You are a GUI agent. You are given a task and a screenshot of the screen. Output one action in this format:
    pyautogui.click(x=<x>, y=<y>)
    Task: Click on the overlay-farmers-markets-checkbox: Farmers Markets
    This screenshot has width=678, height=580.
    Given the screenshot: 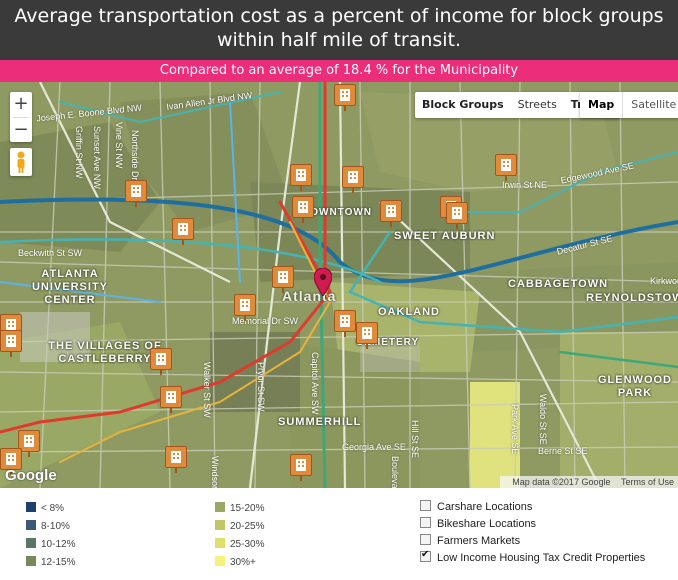 What is the action you would take?
    pyautogui.click(x=470, y=540)
    